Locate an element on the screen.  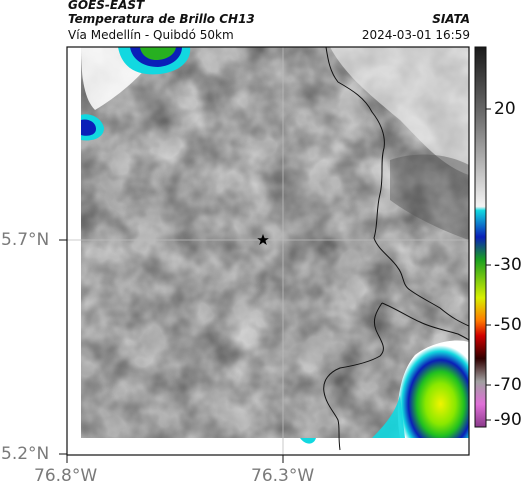
lon-tick-label: 76.3°W is located at coordinates (283, 476).